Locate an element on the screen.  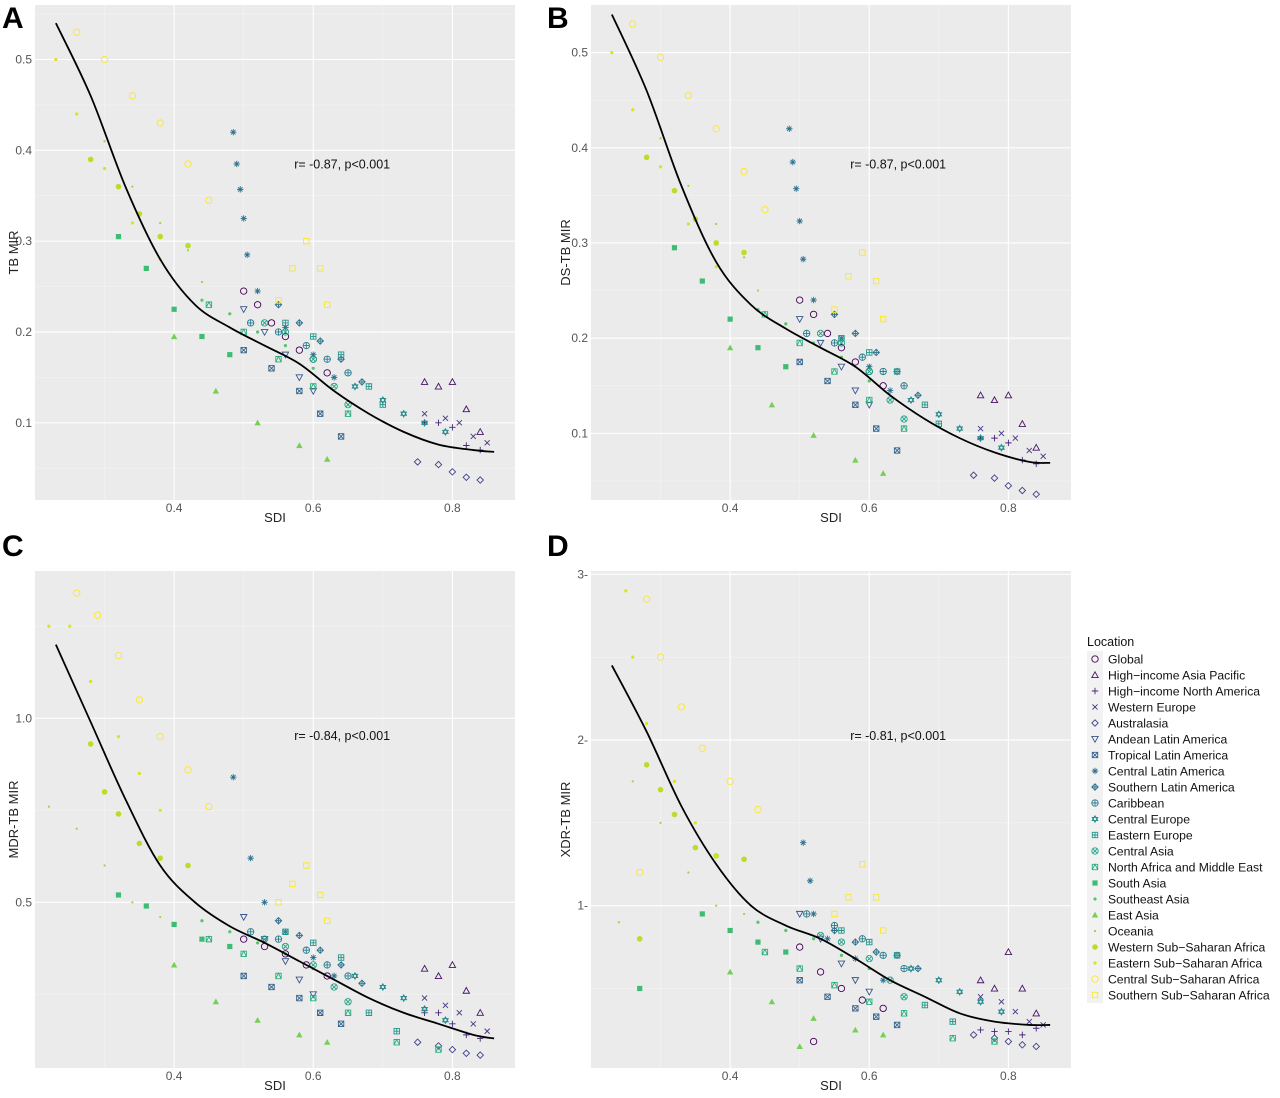
fit-curve is located at coordinates (831, 846).